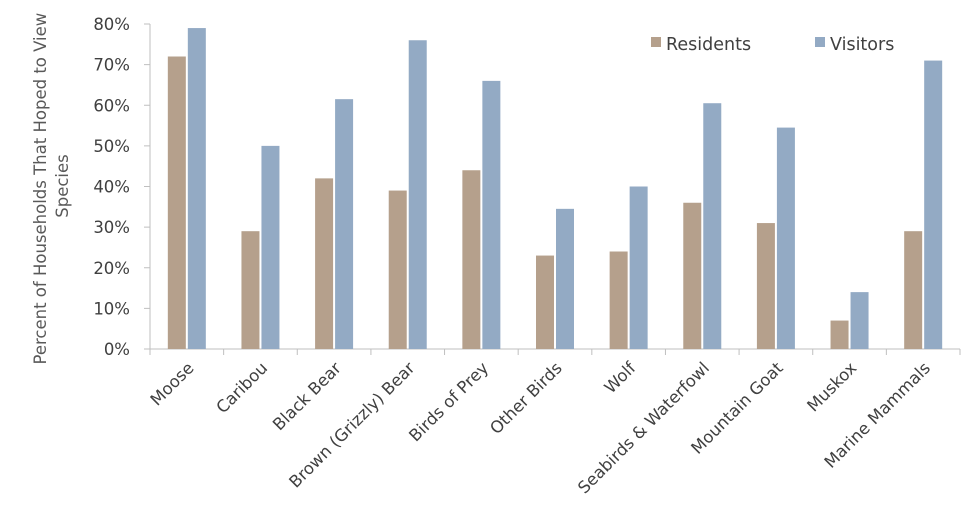  Describe the element at coordinates (862, 45) in the screenshot. I see `legend-label-visitors: Visitors` at that location.